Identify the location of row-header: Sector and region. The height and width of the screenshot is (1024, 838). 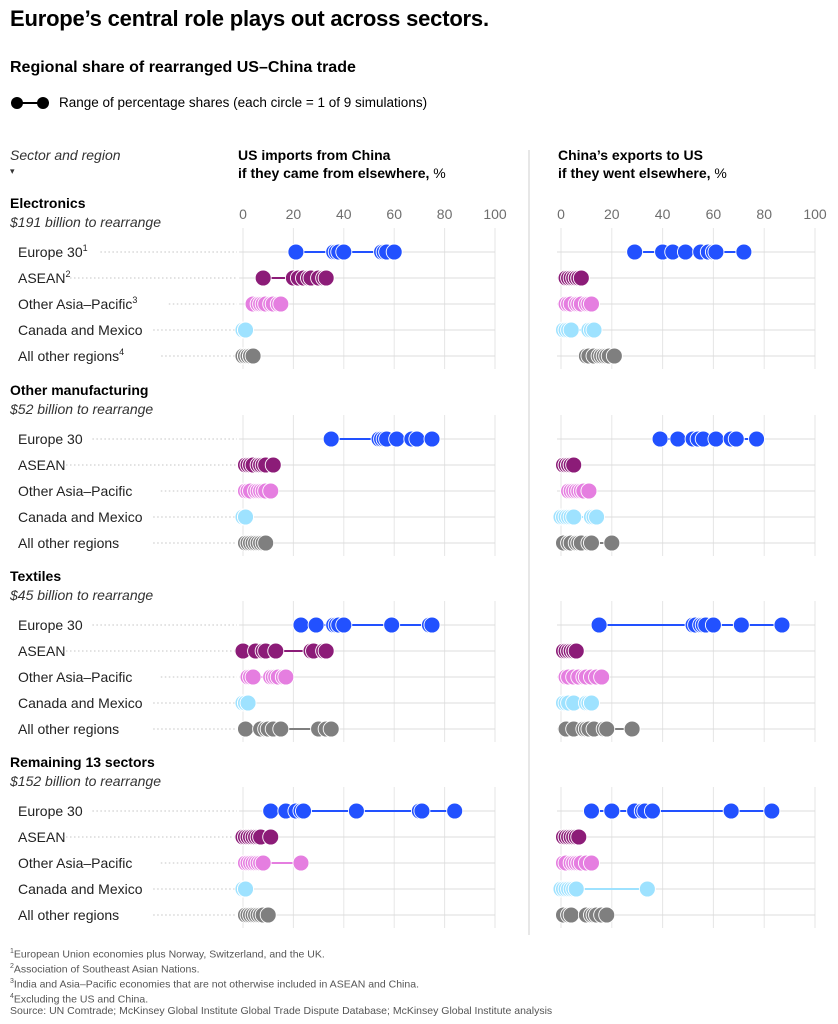
(65, 155).